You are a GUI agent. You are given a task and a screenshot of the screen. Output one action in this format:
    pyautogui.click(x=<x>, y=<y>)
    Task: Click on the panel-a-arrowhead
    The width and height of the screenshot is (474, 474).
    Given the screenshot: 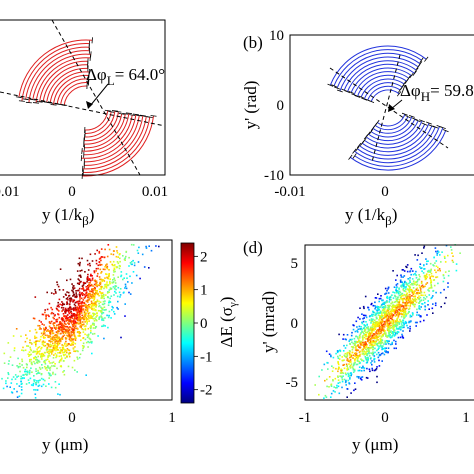 What is the action you would take?
    pyautogui.click(x=89, y=105)
    